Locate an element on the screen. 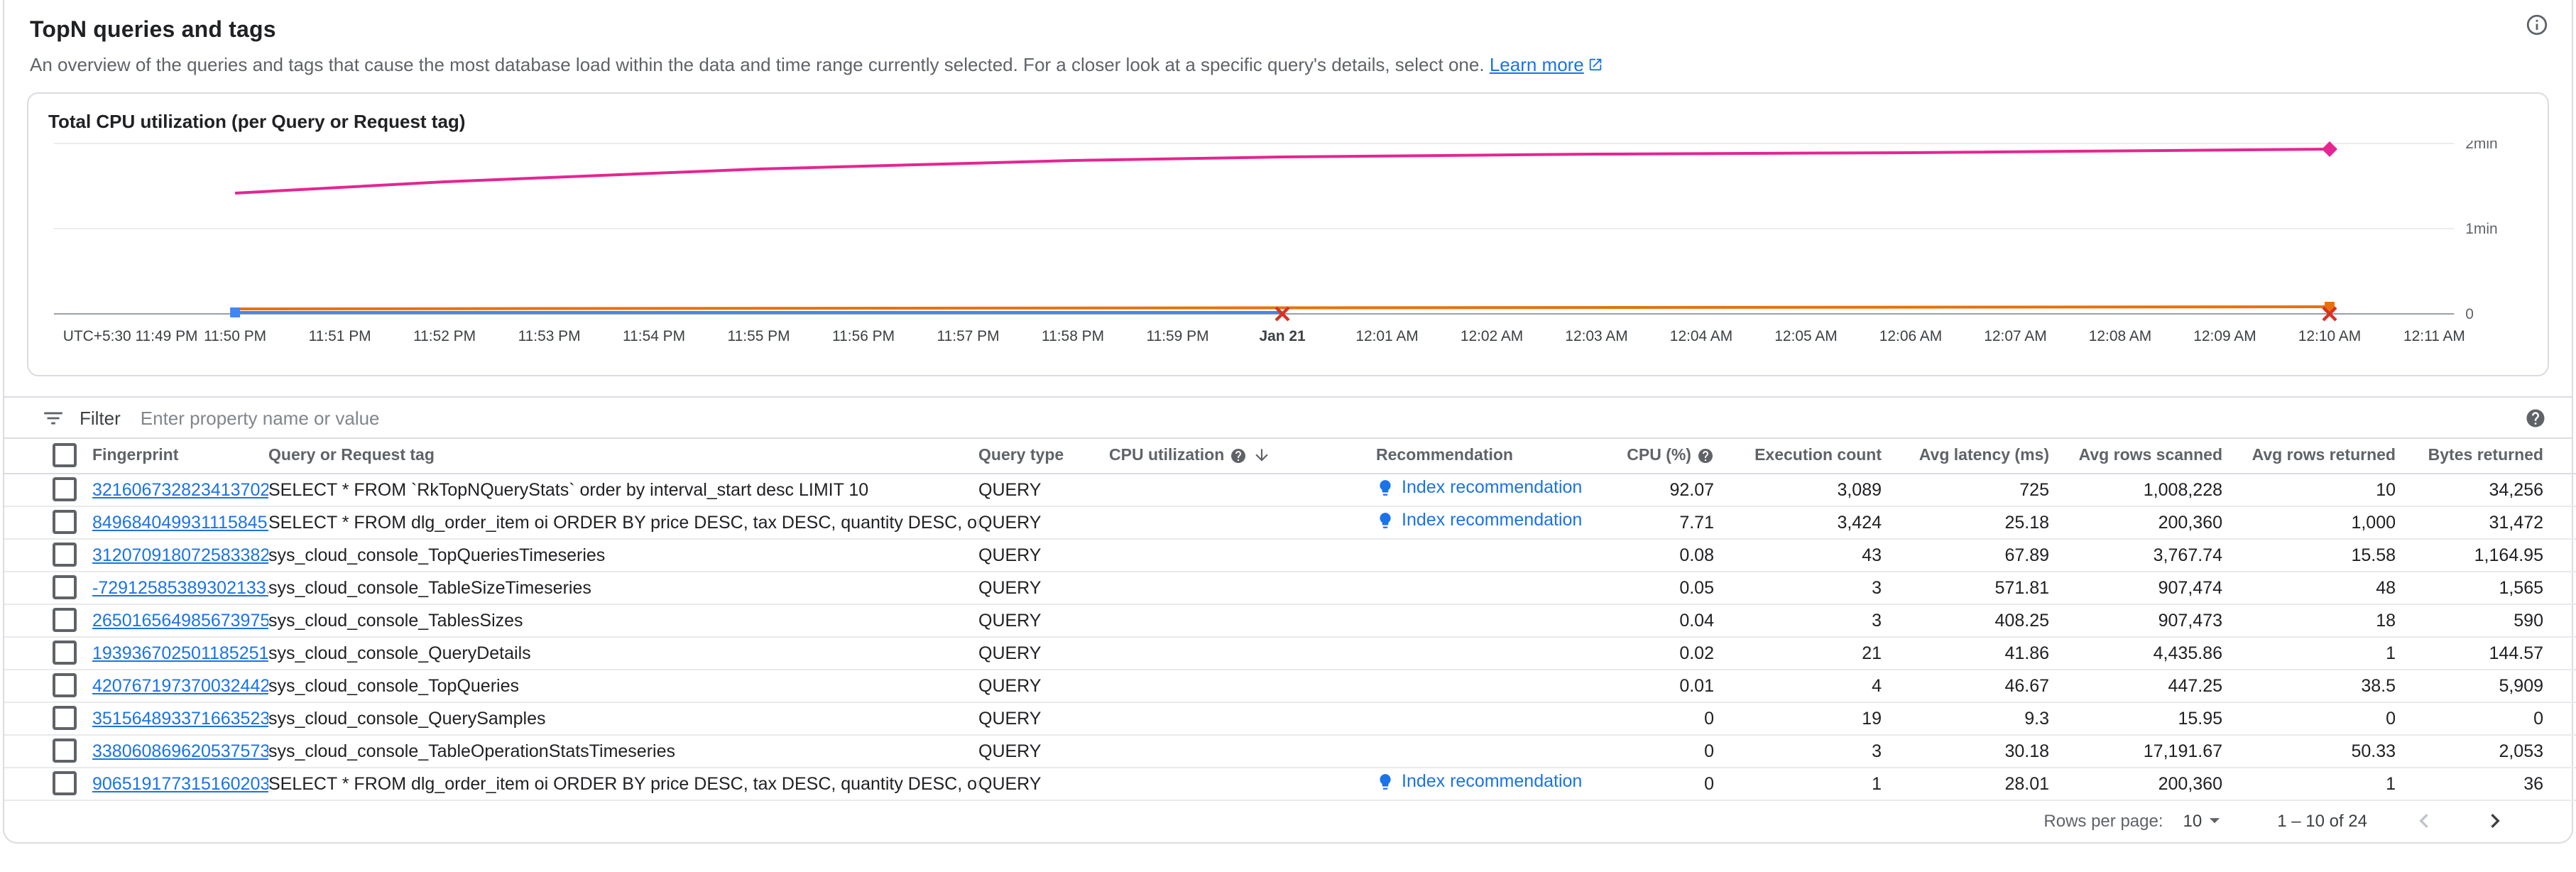 This screenshot has height=872, width=2576. col-avg-rows-scanned: Avg rows scanned is located at coordinates (2141, 457).